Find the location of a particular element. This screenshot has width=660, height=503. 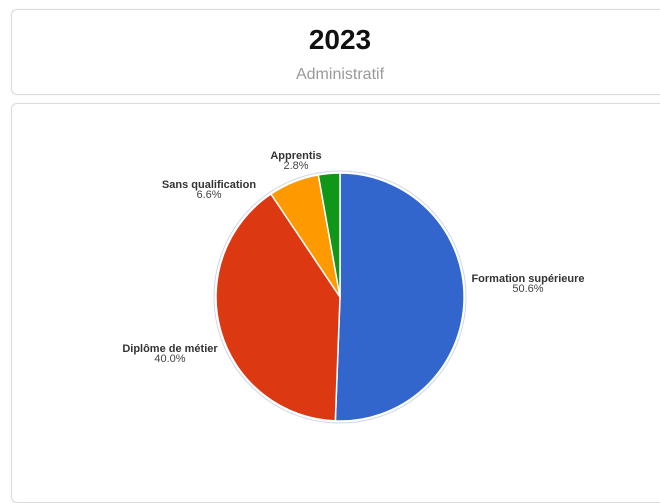

pie-slice-diplome-de-metier is located at coordinates (278, 307).